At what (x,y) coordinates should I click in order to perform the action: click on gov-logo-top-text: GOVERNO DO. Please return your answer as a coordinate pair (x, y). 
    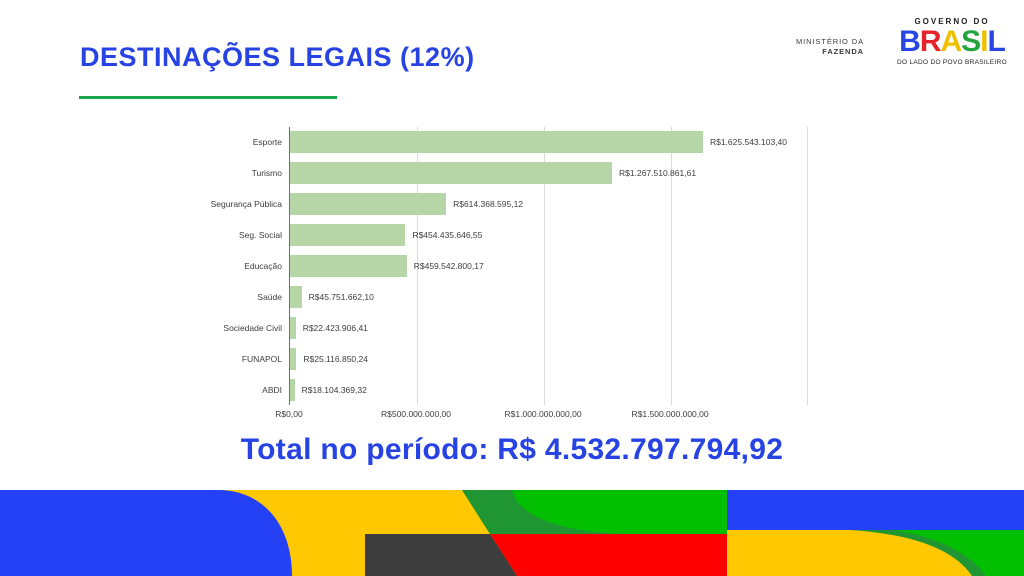
    Looking at the image, I should click on (952, 21).